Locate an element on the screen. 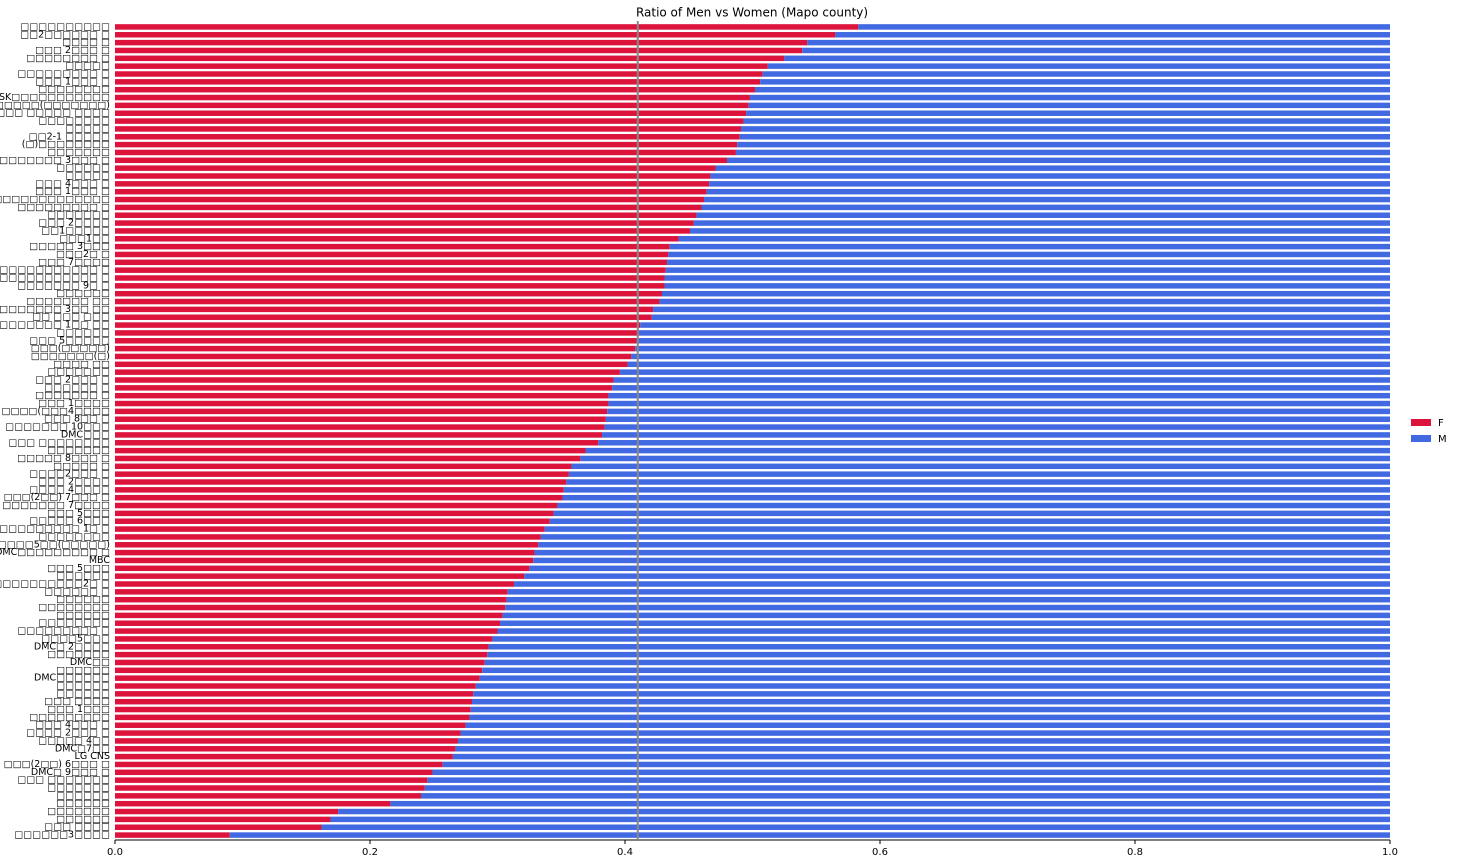 Image resolution: width=1461 pixels, height=862 pixels. y-tick-label: □□□ □□□□□ □□□□ is located at coordinates (55, 113).